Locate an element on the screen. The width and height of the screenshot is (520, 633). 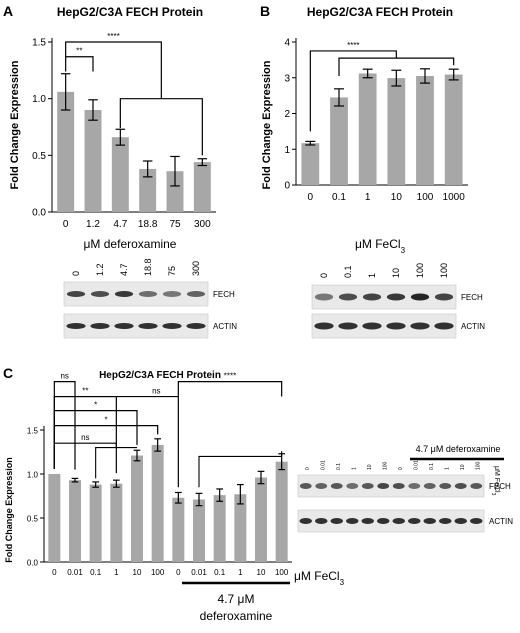
group-bracket is located at coordinates (161, 127).